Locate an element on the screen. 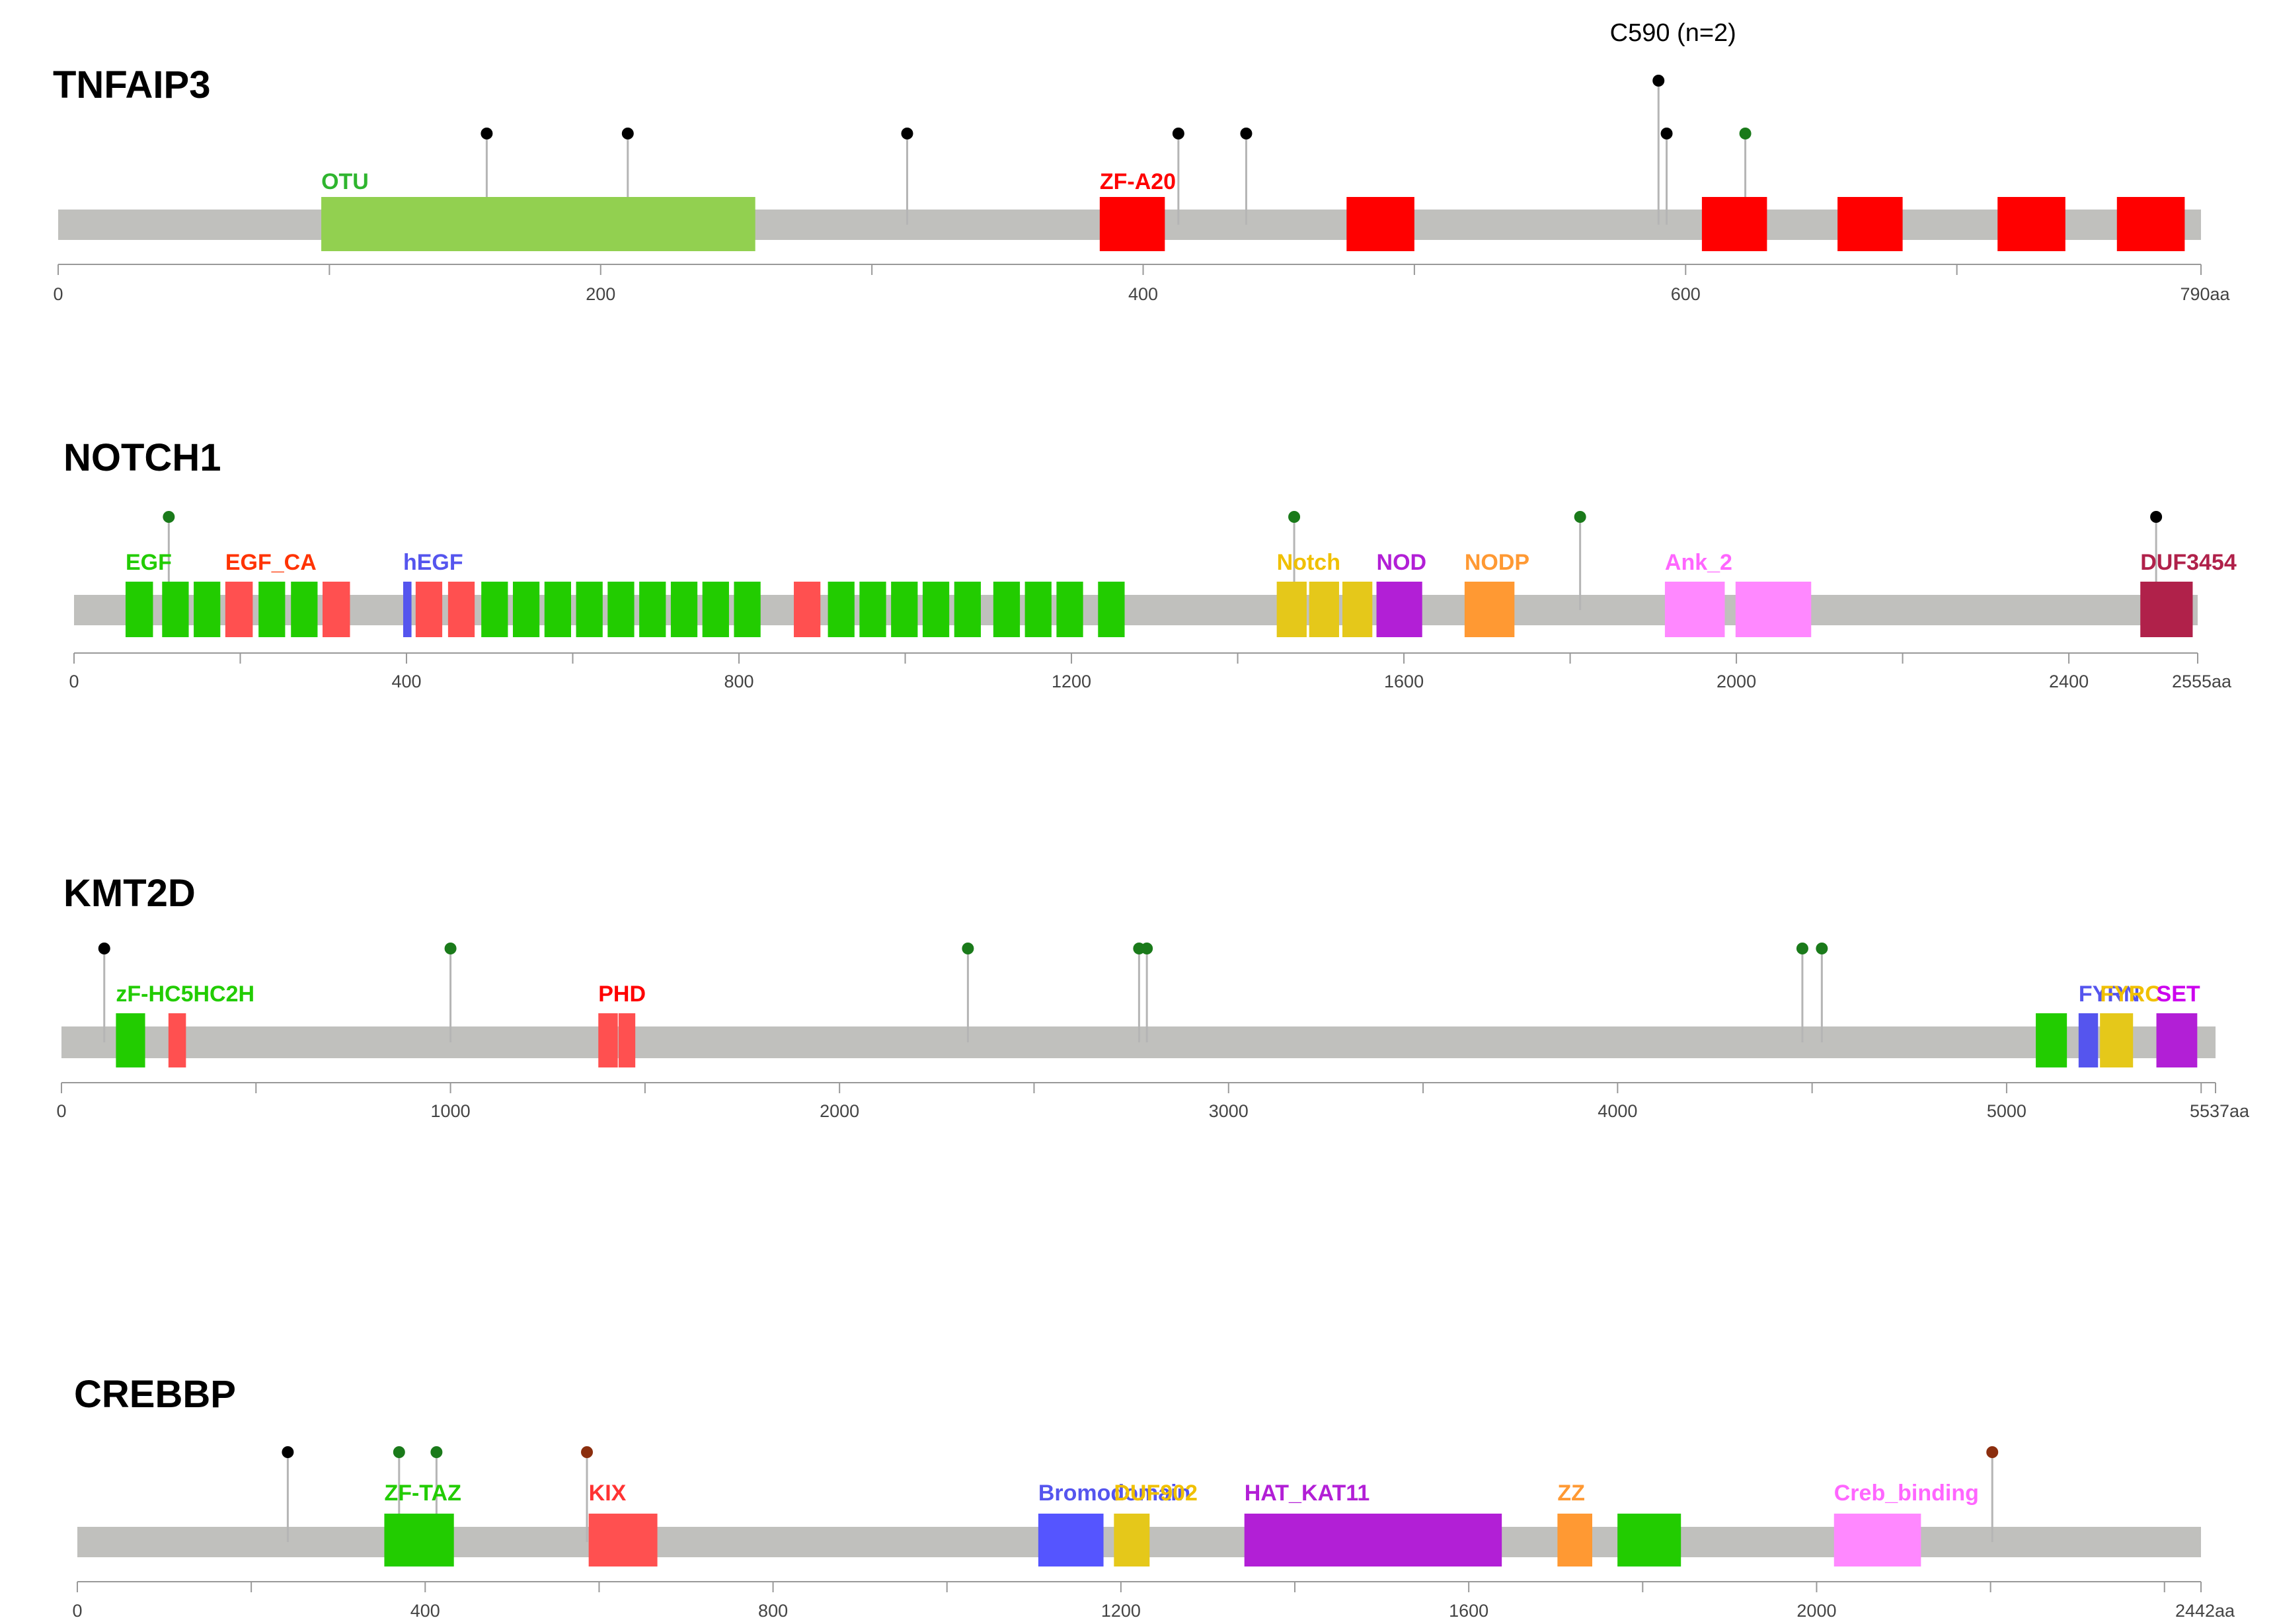  domain-label: Creb_binding is located at coordinates (1907, 1493).